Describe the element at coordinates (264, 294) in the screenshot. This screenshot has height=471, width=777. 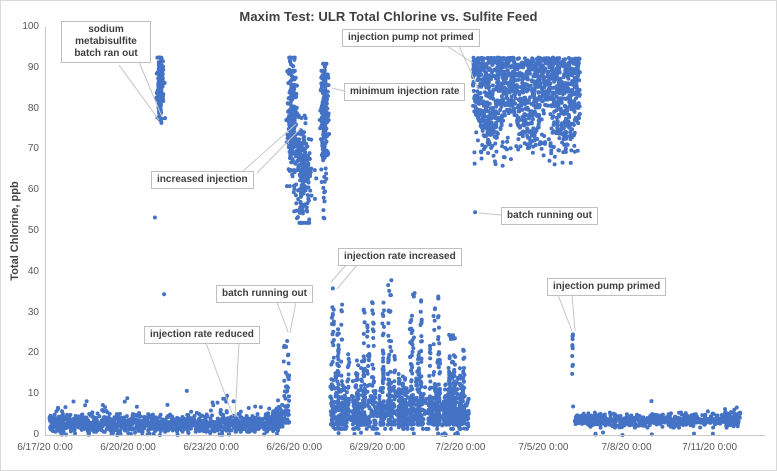
I see `annotation-batch-running-out-left: batch running out` at that location.